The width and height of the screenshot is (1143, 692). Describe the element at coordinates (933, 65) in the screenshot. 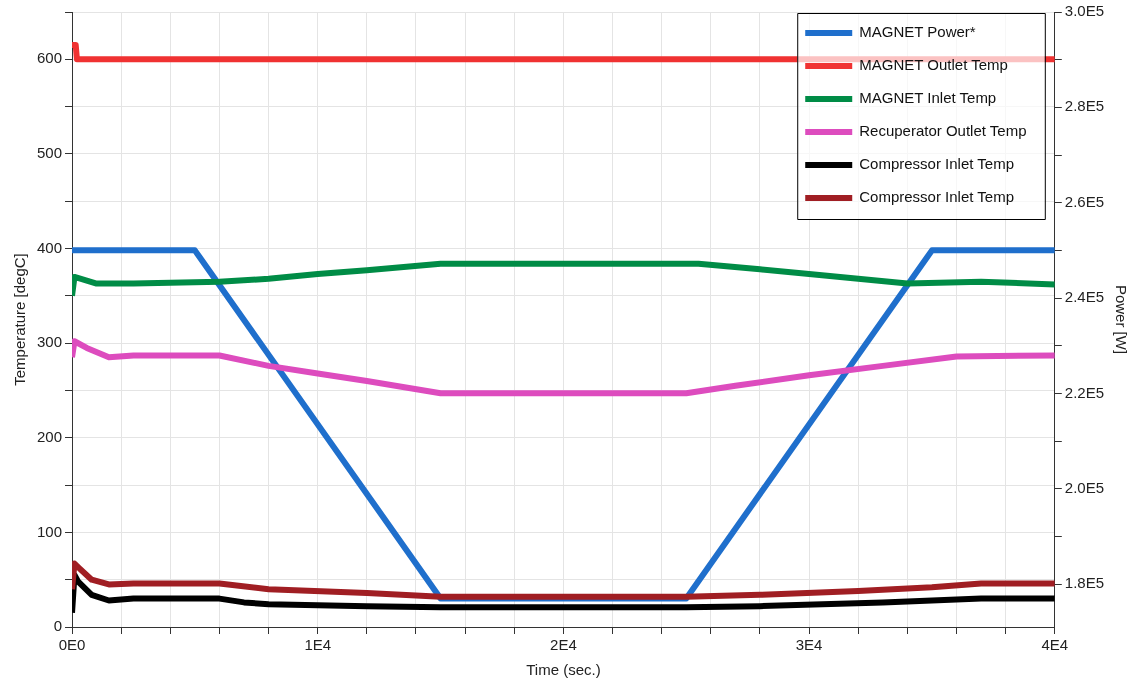

I see `legend-label: MAGNET Outlet Temp` at that location.